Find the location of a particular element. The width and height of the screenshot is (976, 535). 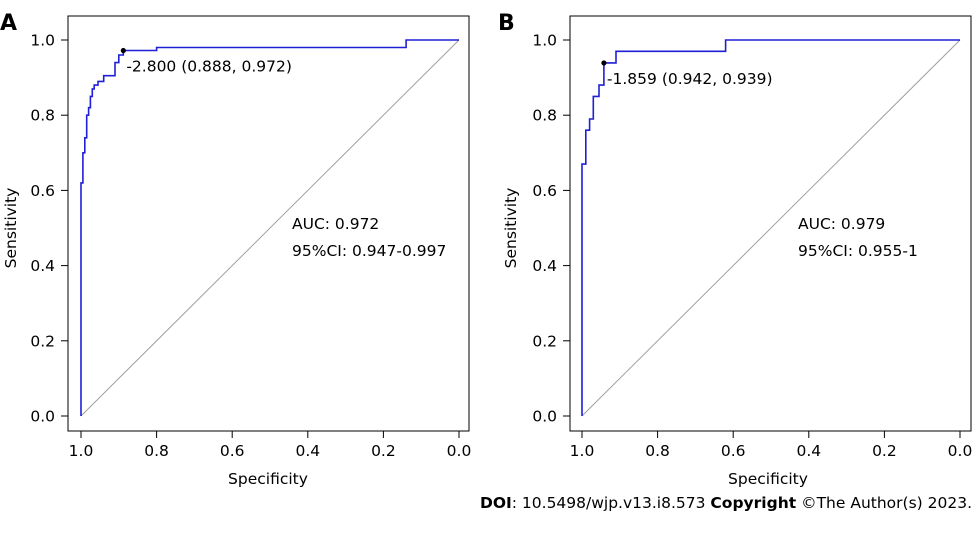

panel-a-x-tick-label: 1.0 is located at coordinates (81, 451).